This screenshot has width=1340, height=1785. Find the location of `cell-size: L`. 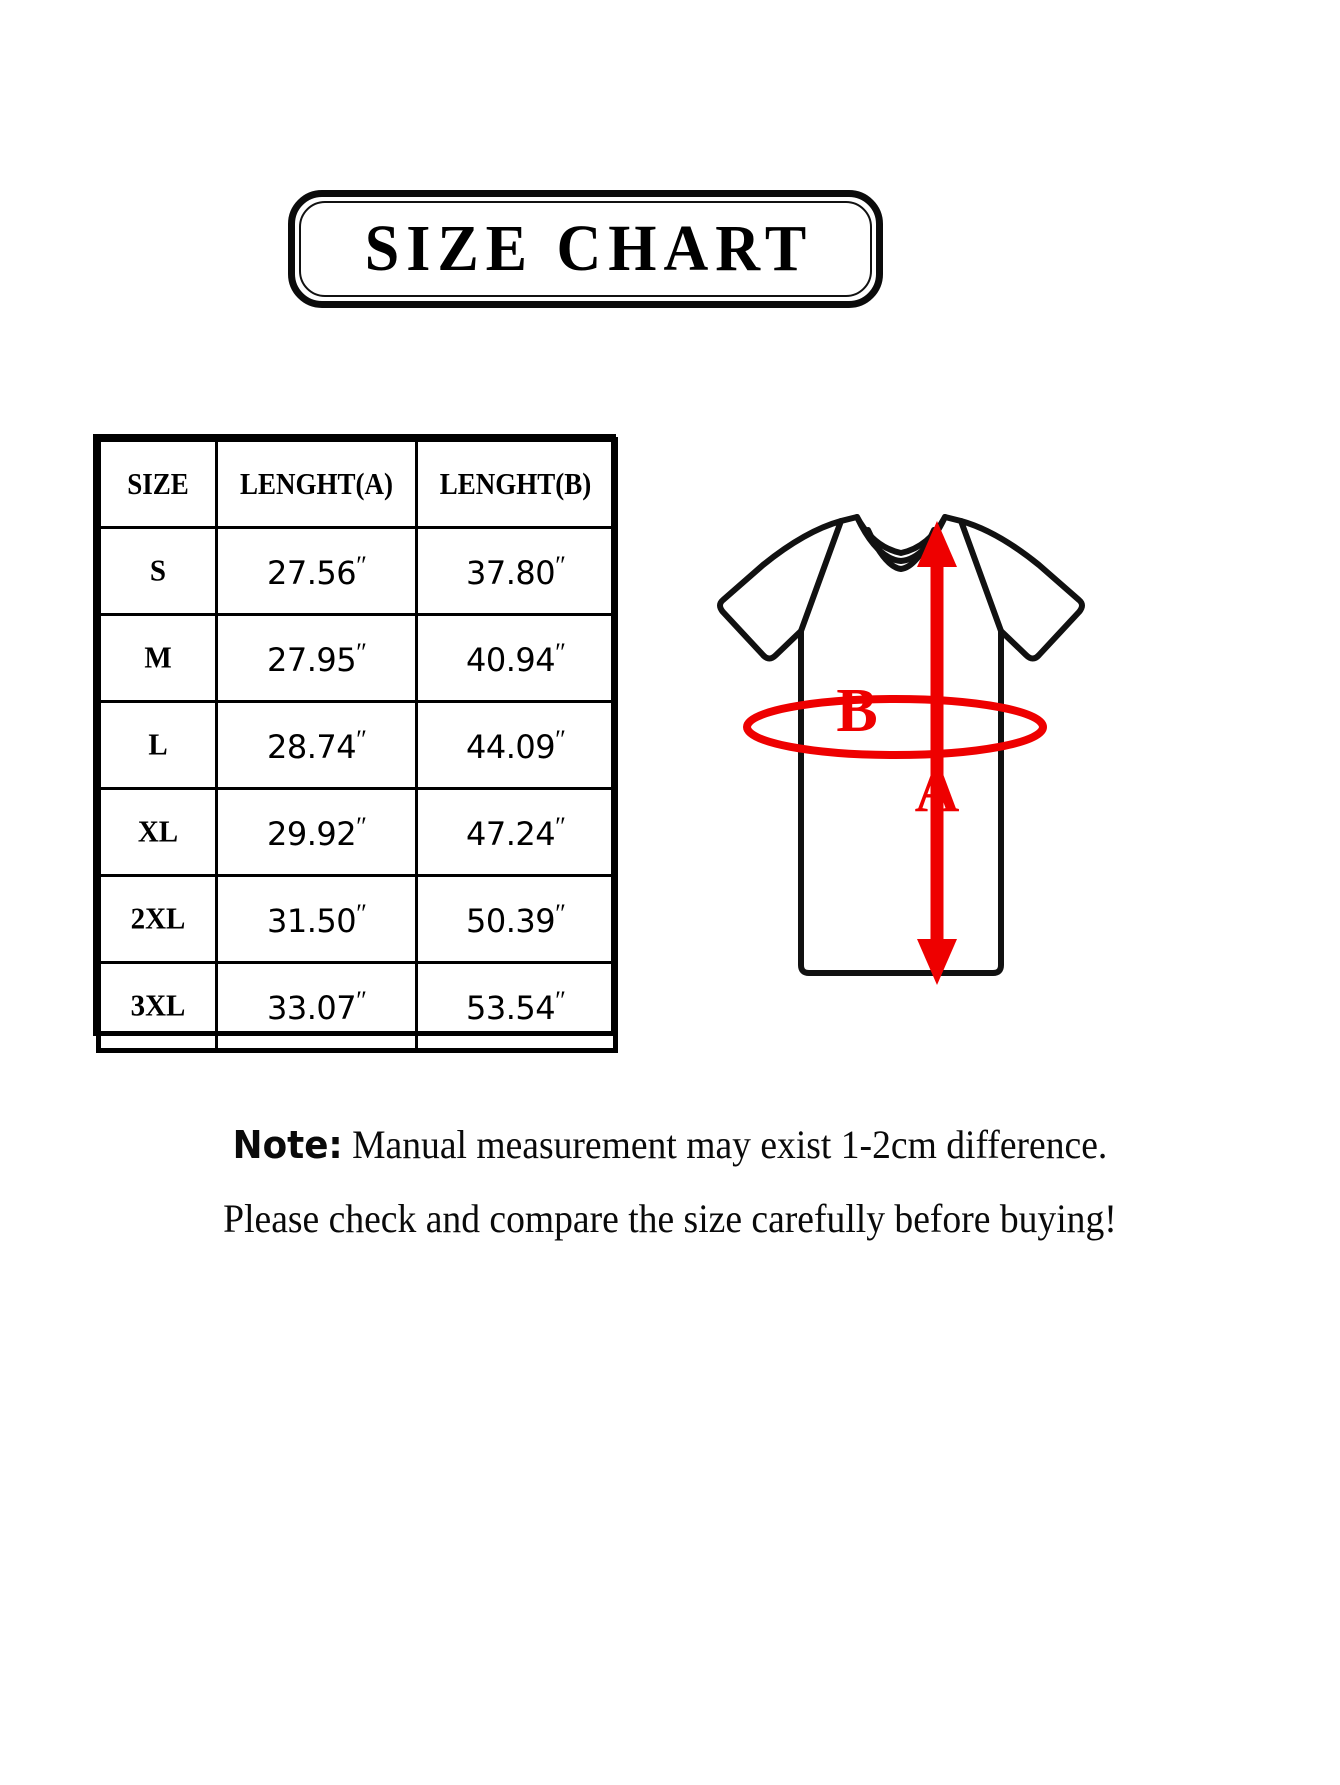

cell-size: L is located at coordinates (157, 745).